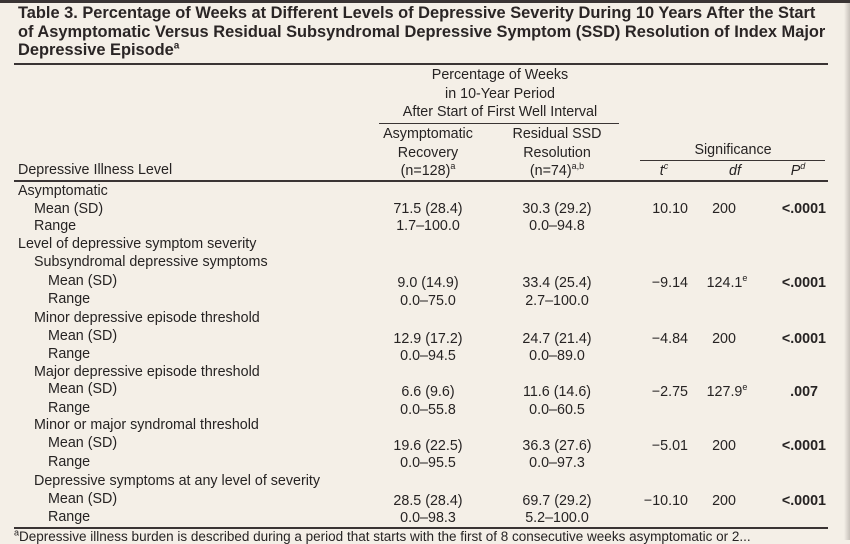 The image size is (850, 544). What do you see at coordinates (735, 171) in the screenshot?
I see `df-header: df` at bounding box center [735, 171].